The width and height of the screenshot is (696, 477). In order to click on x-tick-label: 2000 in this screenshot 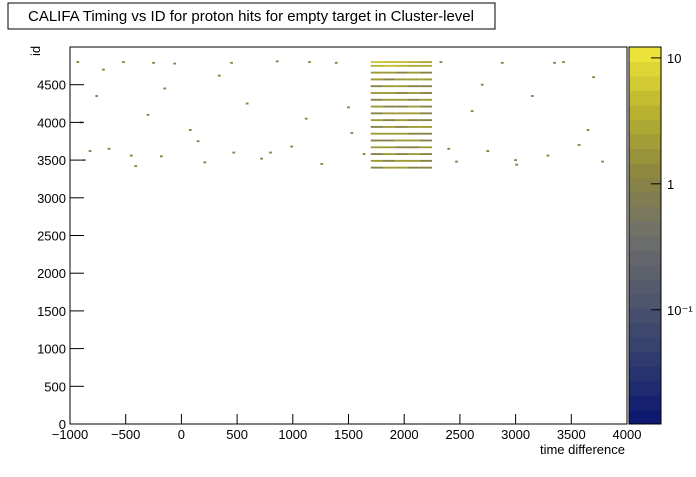, I will do `click(404, 434)`.